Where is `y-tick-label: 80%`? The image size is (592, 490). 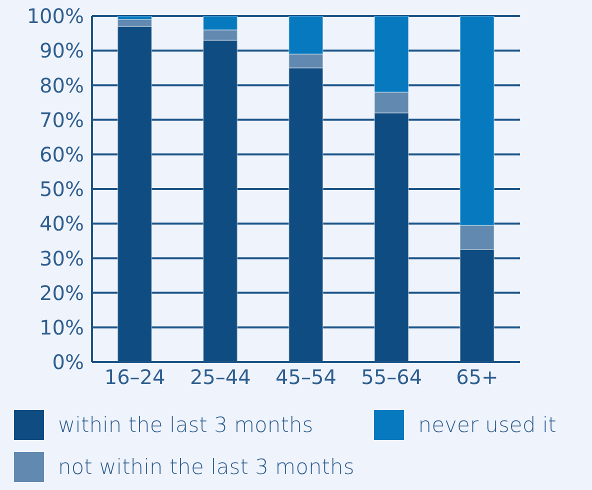
y-tick-label: 80% is located at coordinates (62, 85).